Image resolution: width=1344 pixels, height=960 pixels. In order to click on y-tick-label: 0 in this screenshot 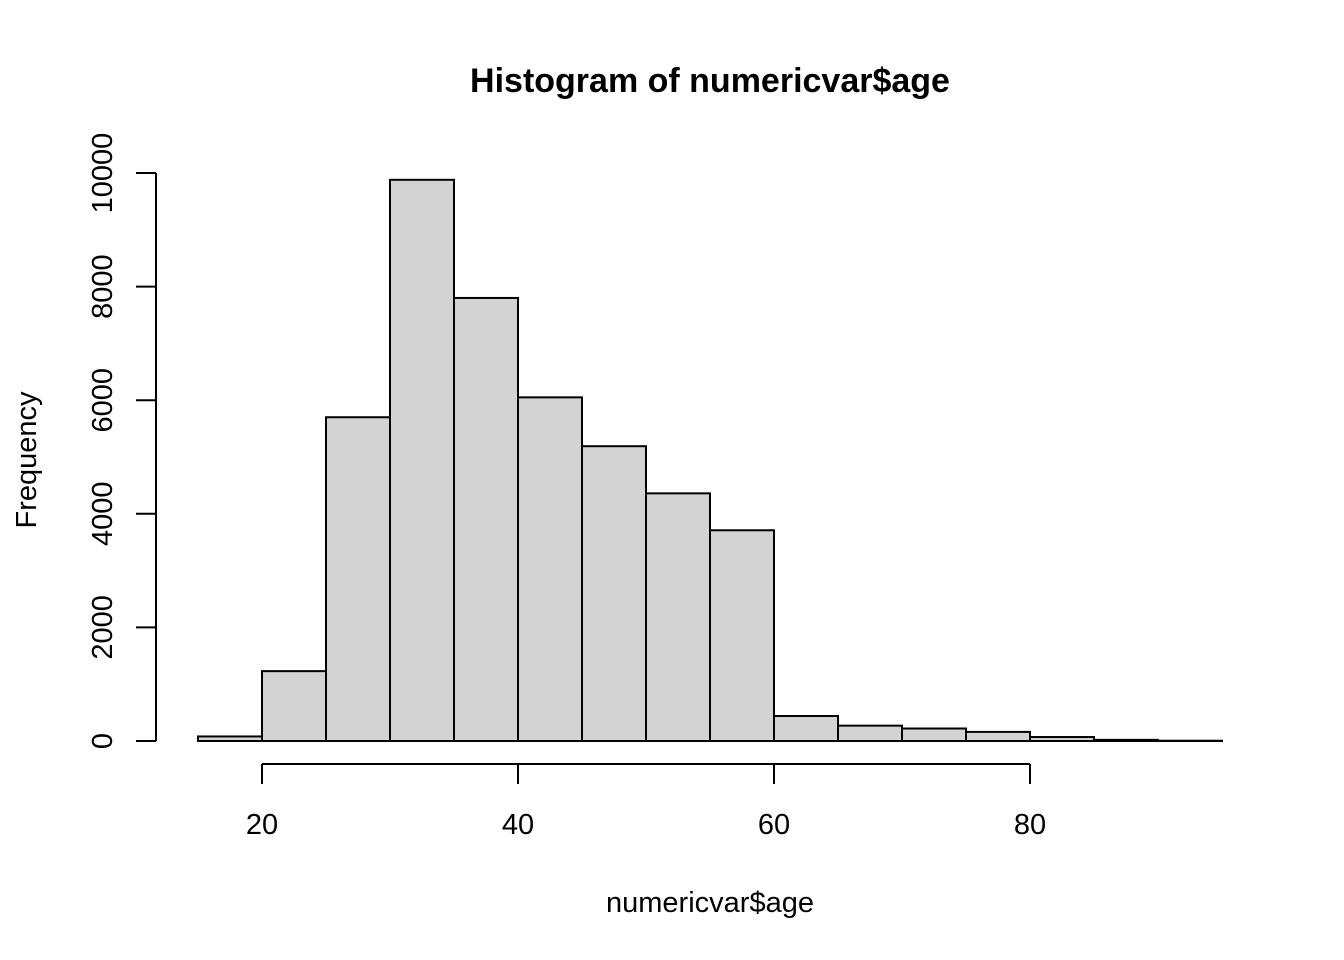, I will do `click(103, 741)`.